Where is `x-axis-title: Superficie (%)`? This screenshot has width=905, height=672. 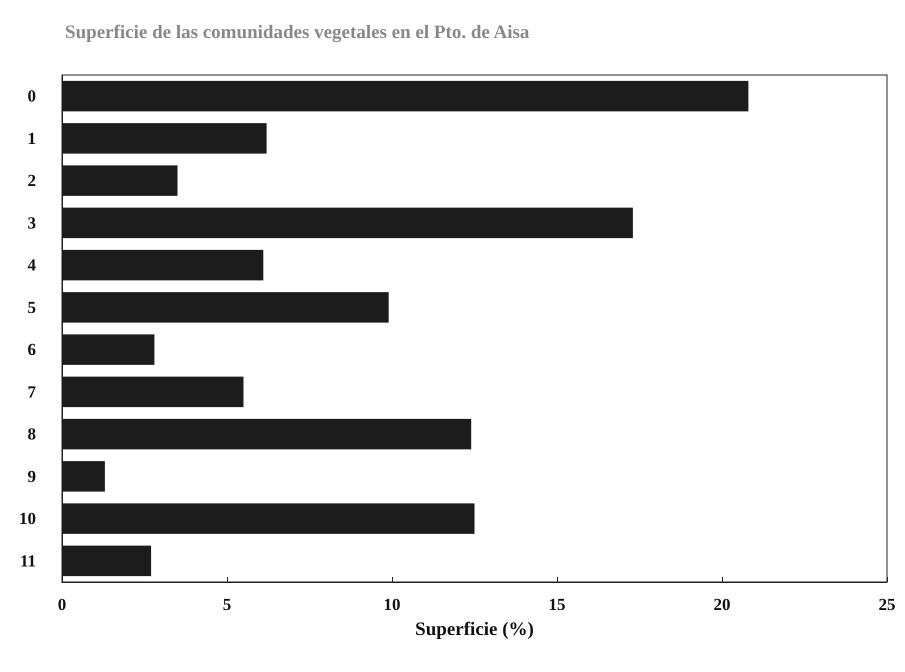
x-axis-title: Superficie (%) is located at coordinates (474, 629).